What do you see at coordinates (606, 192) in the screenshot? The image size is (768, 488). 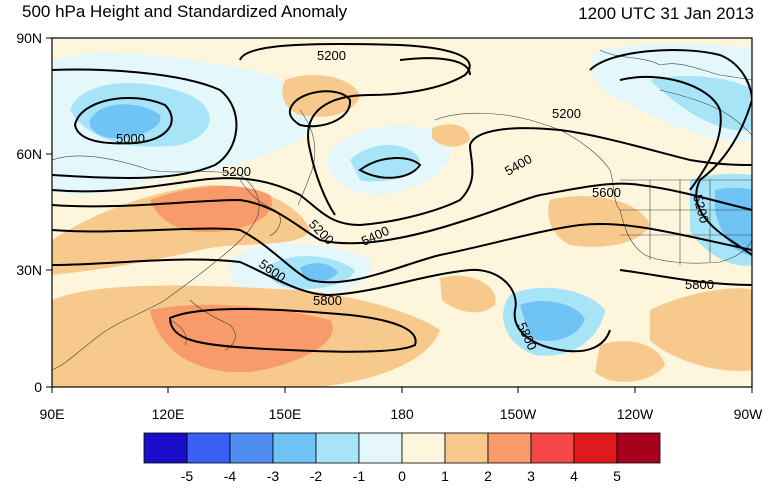 I see `contour-label: 5600` at bounding box center [606, 192].